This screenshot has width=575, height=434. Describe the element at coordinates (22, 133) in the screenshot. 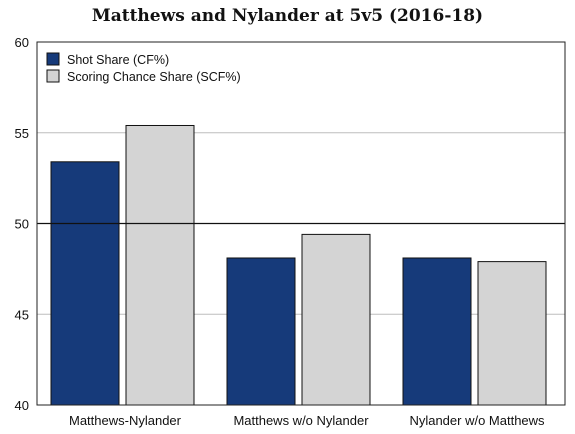

I see `y-tick-label: 55` at that location.